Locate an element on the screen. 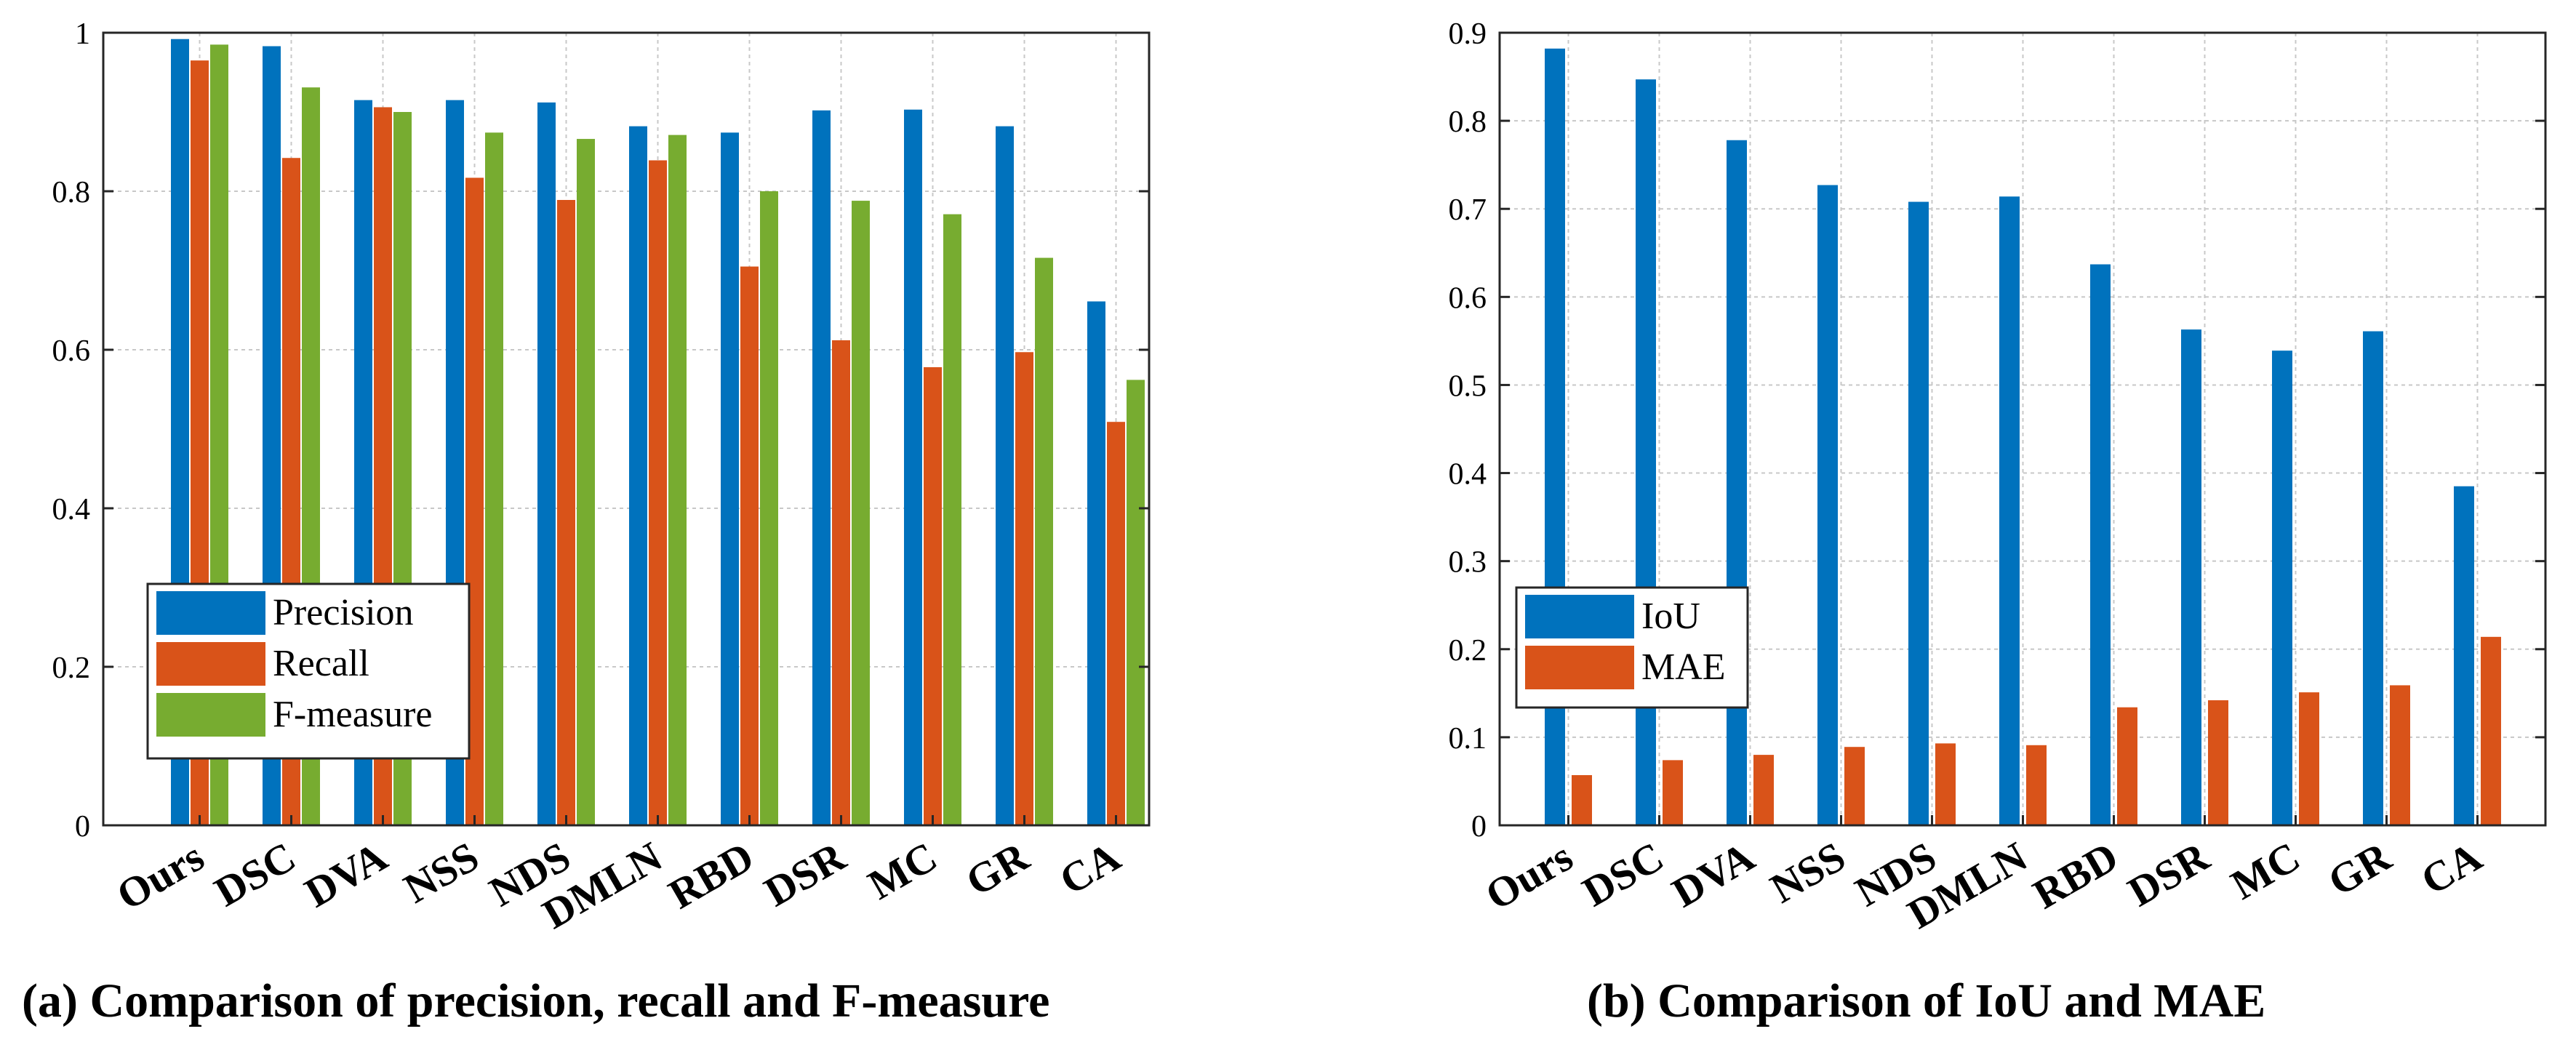  chart-b-legend-label-mae: MAE is located at coordinates (1683, 667).